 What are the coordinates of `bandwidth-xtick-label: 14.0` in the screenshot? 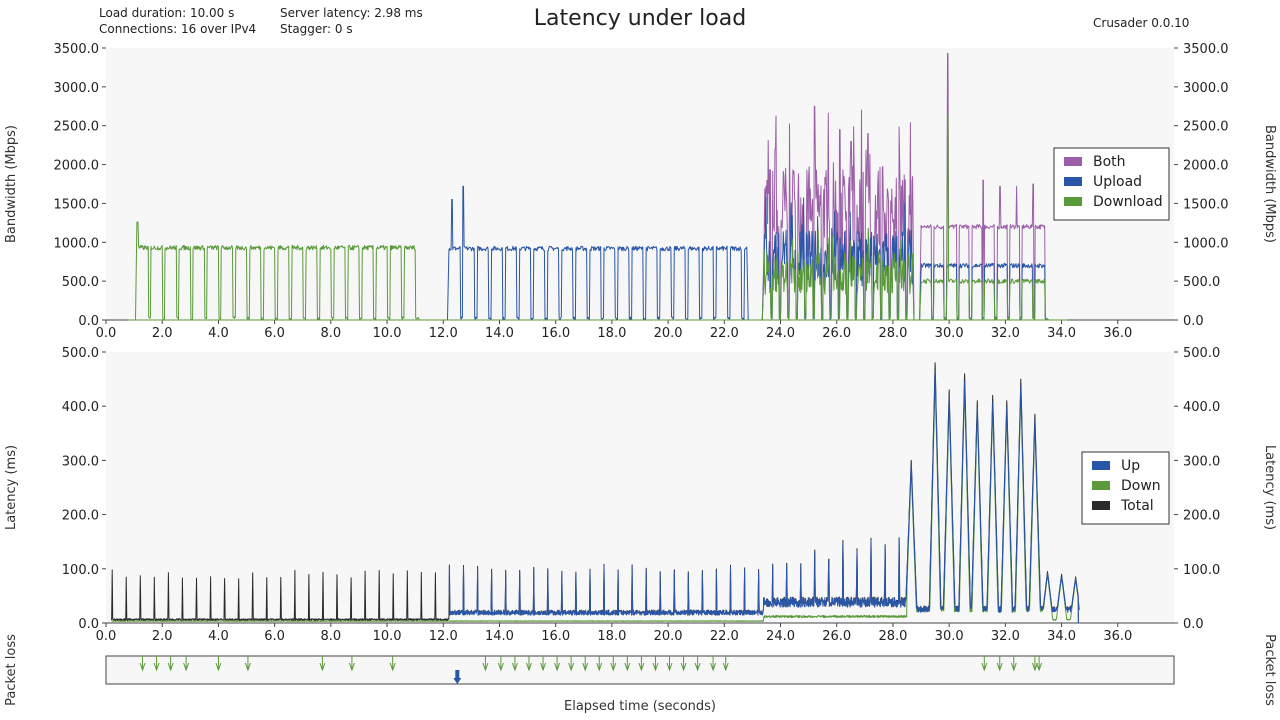 It's located at (499, 333).